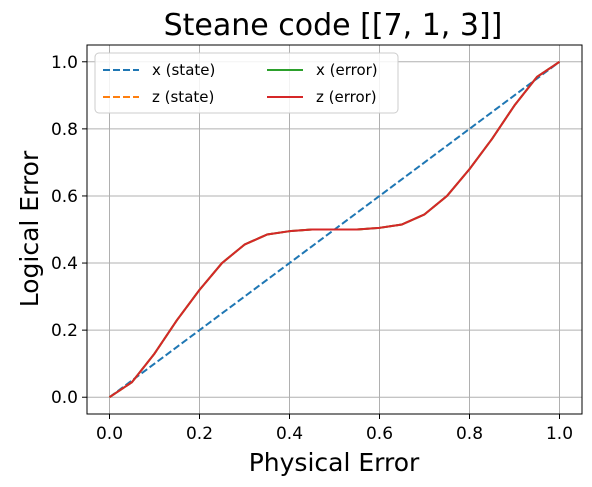 This screenshot has height=487, width=592. What do you see at coordinates (469, 434) in the screenshot?
I see `x-tick-label: 0.8` at bounding box center [469, 434].